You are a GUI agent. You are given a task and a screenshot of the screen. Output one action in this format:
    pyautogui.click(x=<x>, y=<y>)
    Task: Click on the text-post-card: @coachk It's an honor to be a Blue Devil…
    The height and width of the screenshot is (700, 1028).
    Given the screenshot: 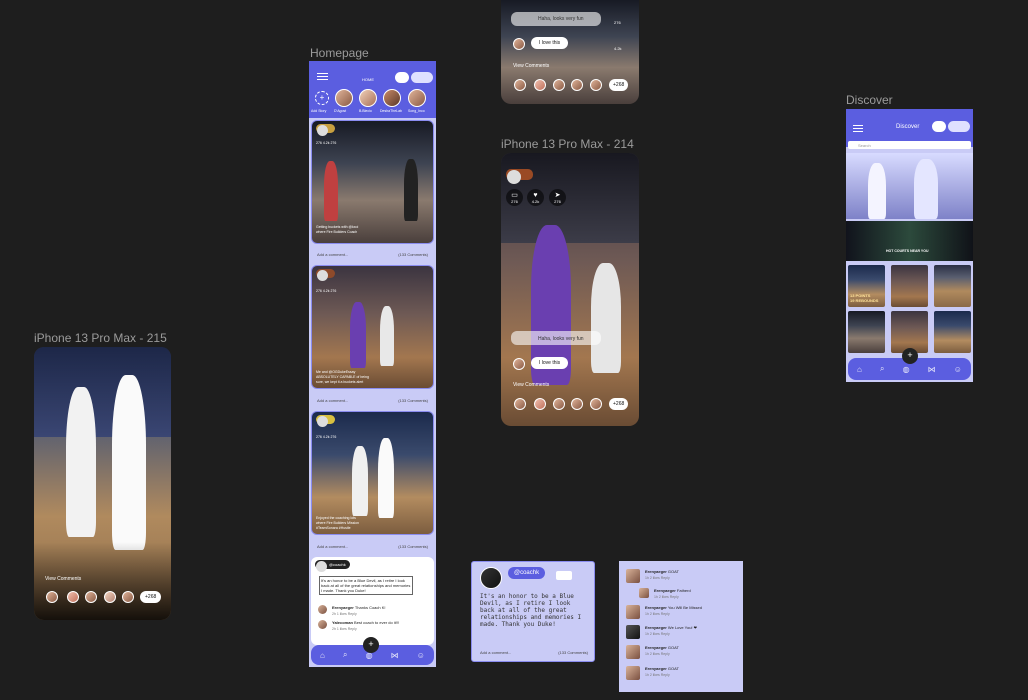 What is the action you would take?
    pyautogui.click(x=372, y=601)
    